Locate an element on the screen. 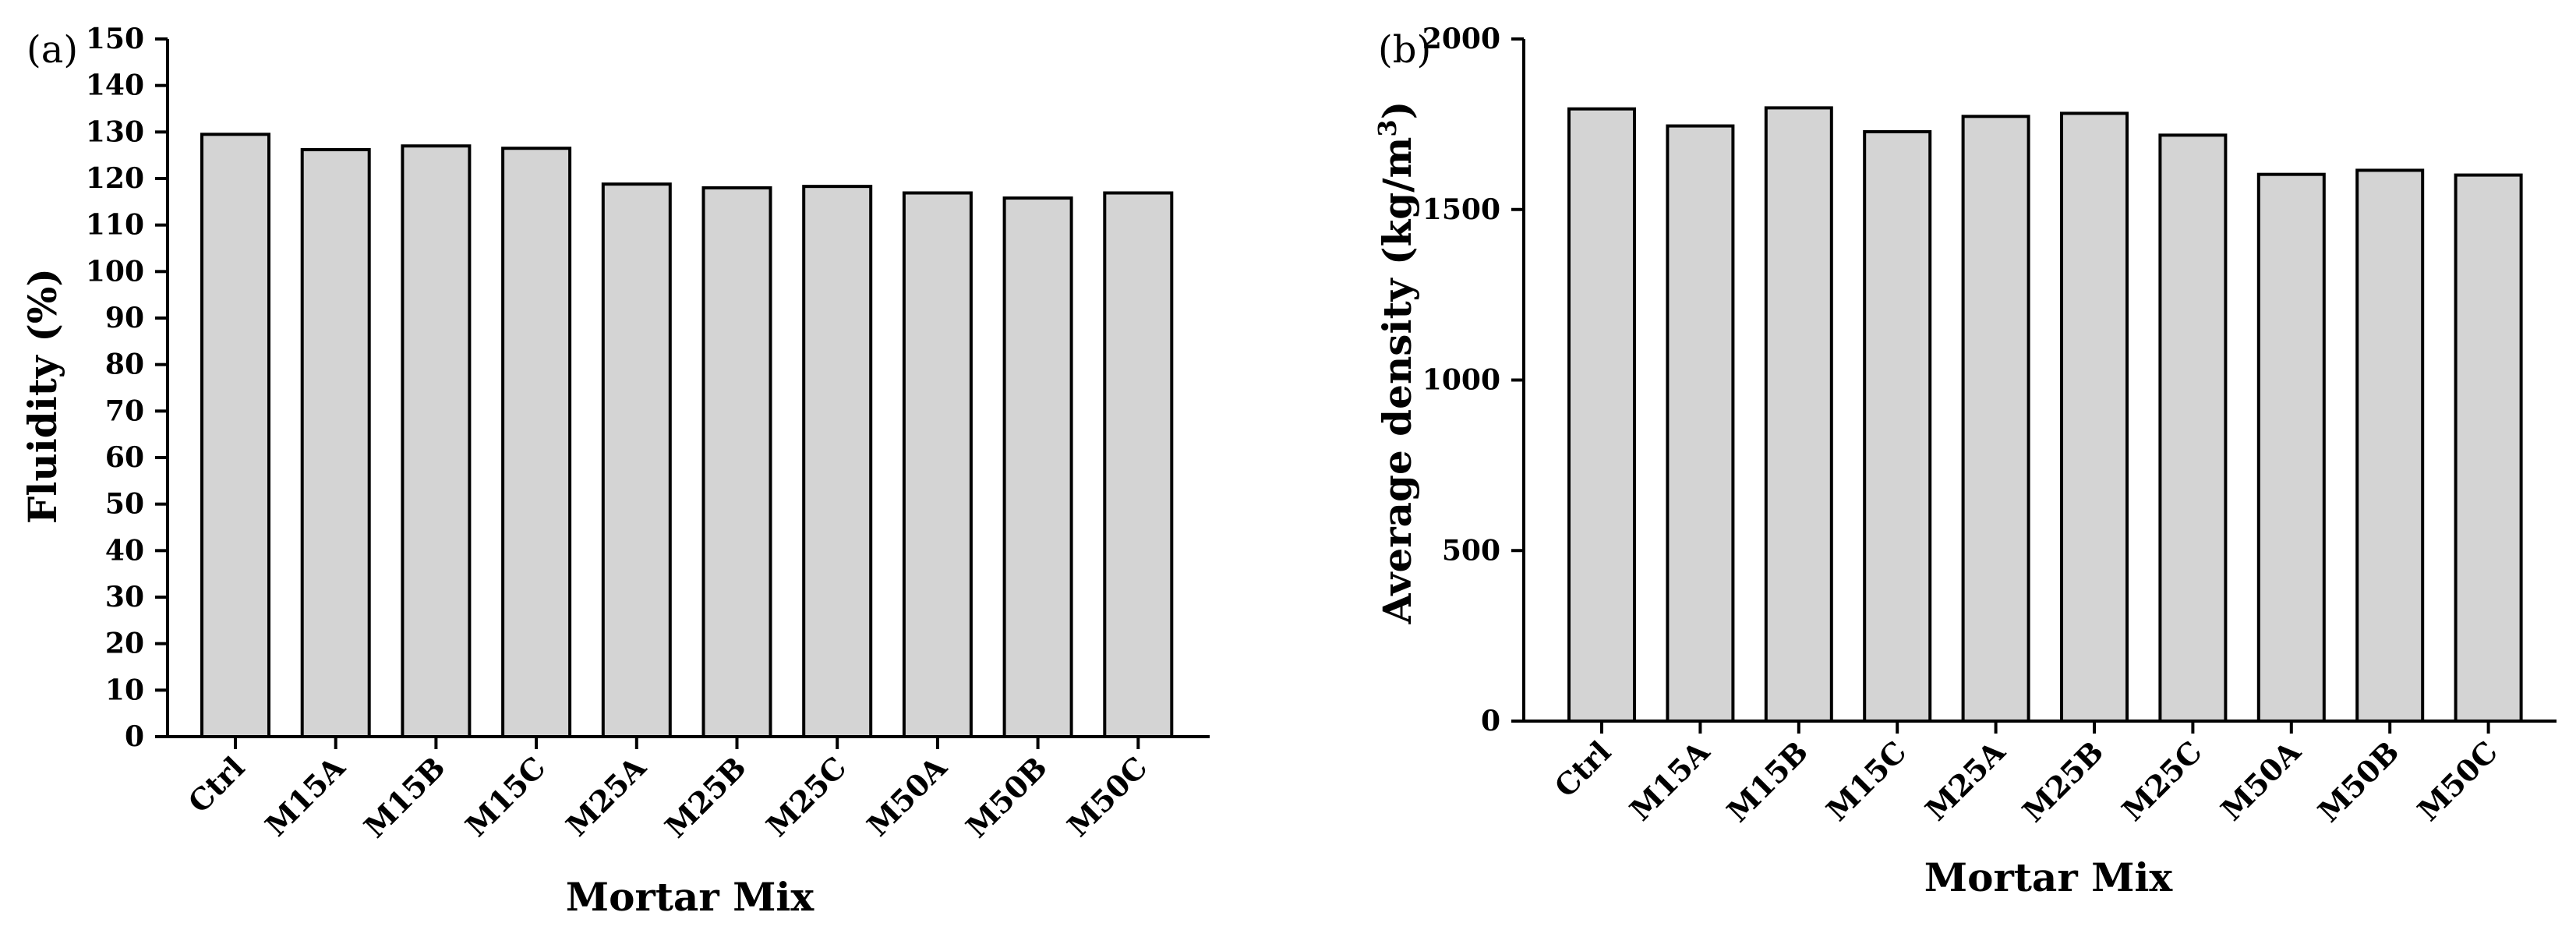 The image size is (2576, 930). density-x-tick-label: M25B is located at coordinates (2063, 781).